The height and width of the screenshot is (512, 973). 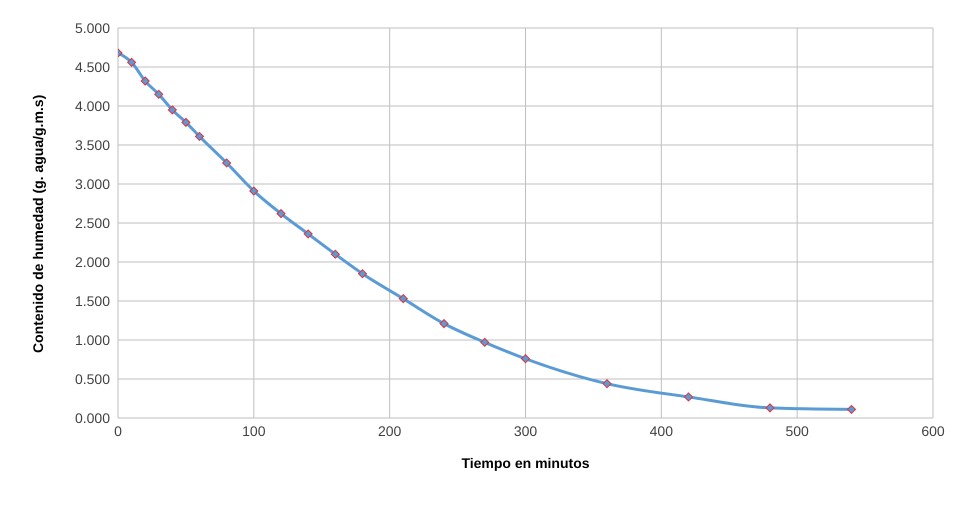 I want to click on y-tick-label: 0.000, so click(x=92, y=418).